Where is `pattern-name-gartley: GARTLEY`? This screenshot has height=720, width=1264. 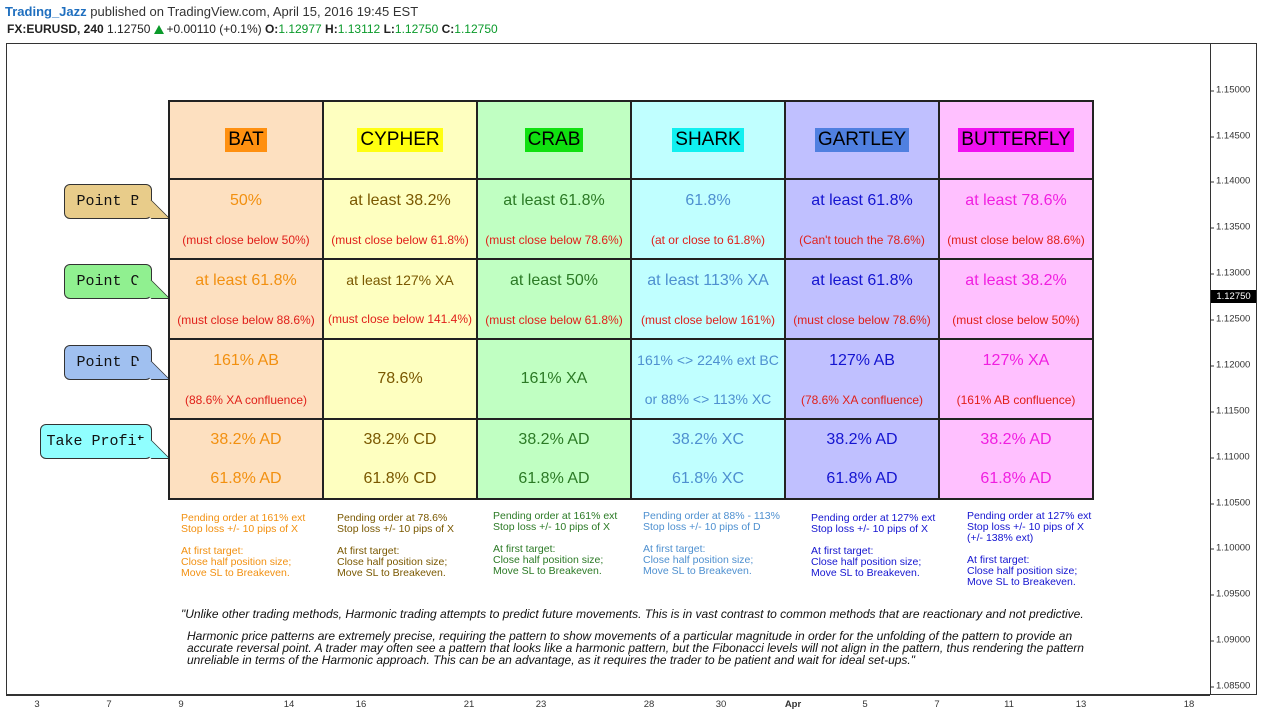 pattern-name-gartley: GARTLEY is located at coordinates (862, 140).